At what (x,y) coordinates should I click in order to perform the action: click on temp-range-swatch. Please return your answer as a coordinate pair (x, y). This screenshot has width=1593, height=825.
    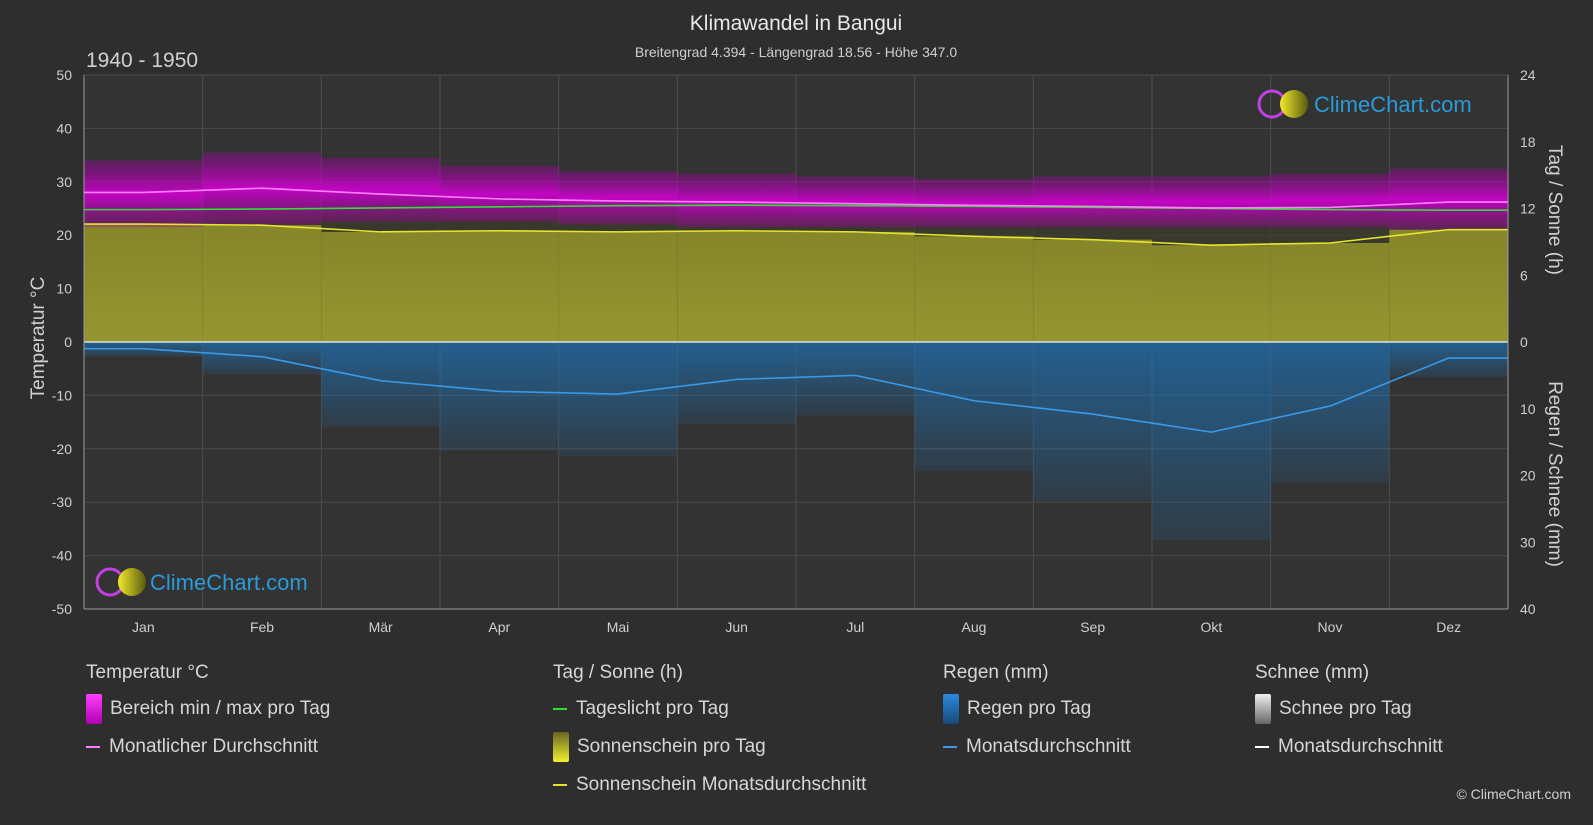
    Looking at the image, I should click on (94, 709).